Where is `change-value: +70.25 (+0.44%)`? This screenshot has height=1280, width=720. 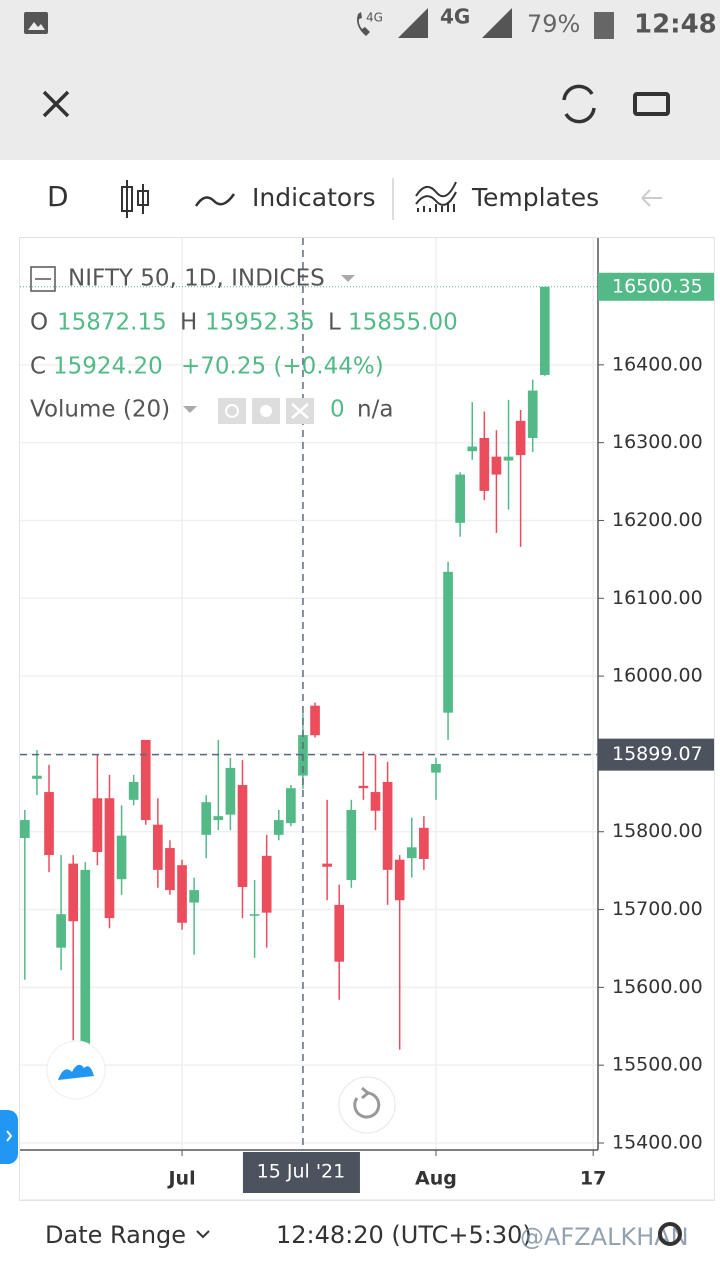
change-value: +70.25 (+0.44%) is located at coordinates (282, 367).